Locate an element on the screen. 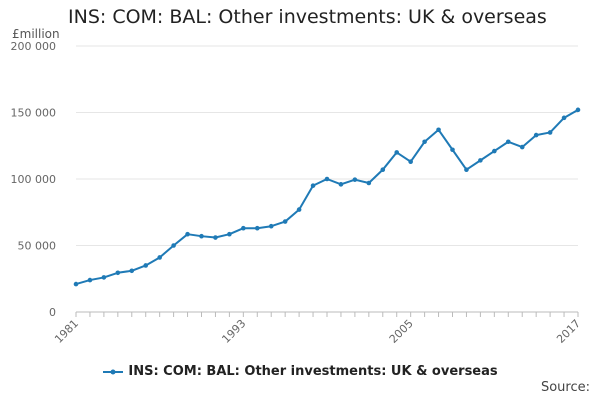 The image size is (600, 400). x-tick-label: 1981 is located at coordinates (66, 331).